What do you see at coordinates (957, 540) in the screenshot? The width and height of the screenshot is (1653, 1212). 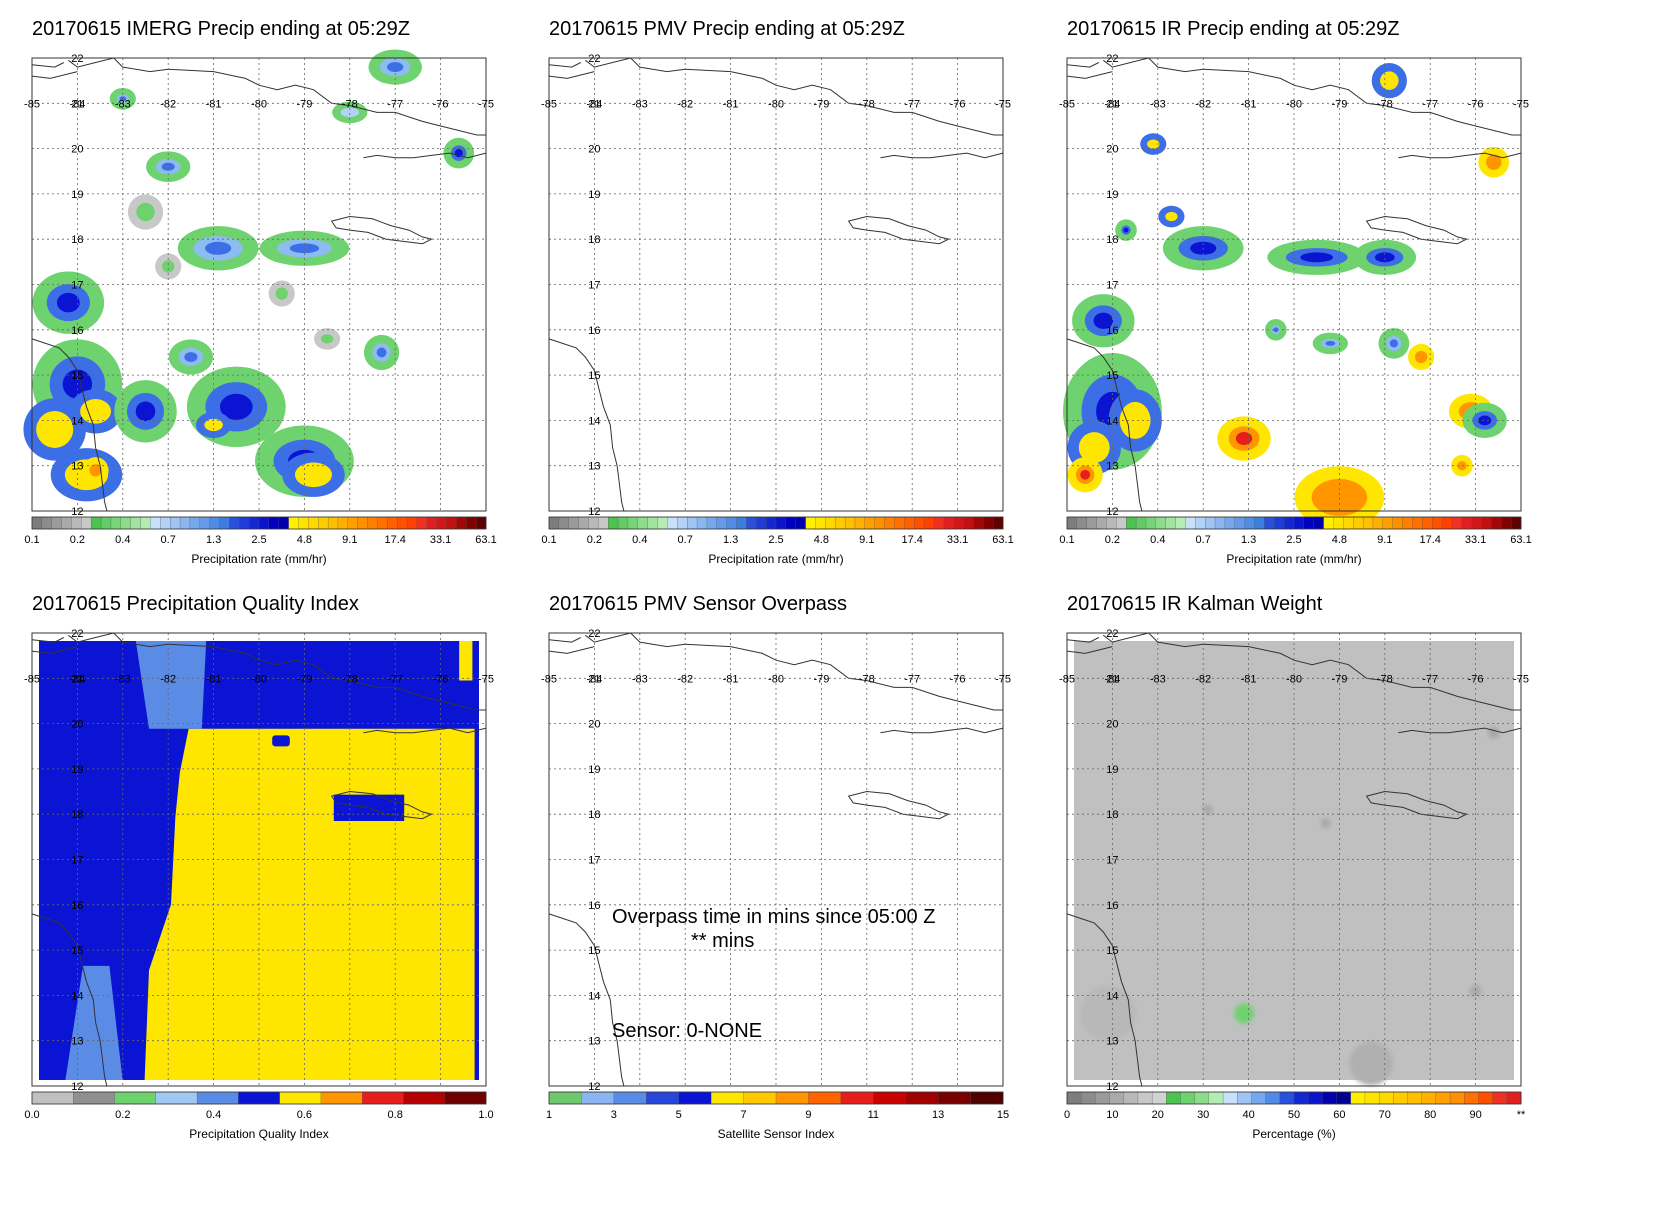 I see `colorbar-tick: 33.1` at bounding box center [957, 540].